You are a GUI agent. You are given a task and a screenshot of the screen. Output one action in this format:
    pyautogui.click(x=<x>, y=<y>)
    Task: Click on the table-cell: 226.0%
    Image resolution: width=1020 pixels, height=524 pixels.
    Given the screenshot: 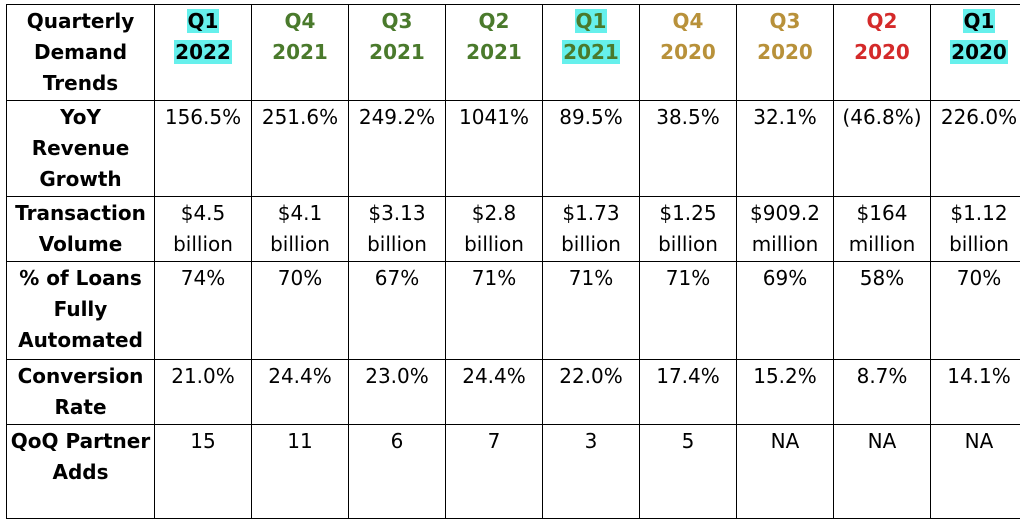 What is the action you would take?
    pyautogui.click(x=975, y=148)
    